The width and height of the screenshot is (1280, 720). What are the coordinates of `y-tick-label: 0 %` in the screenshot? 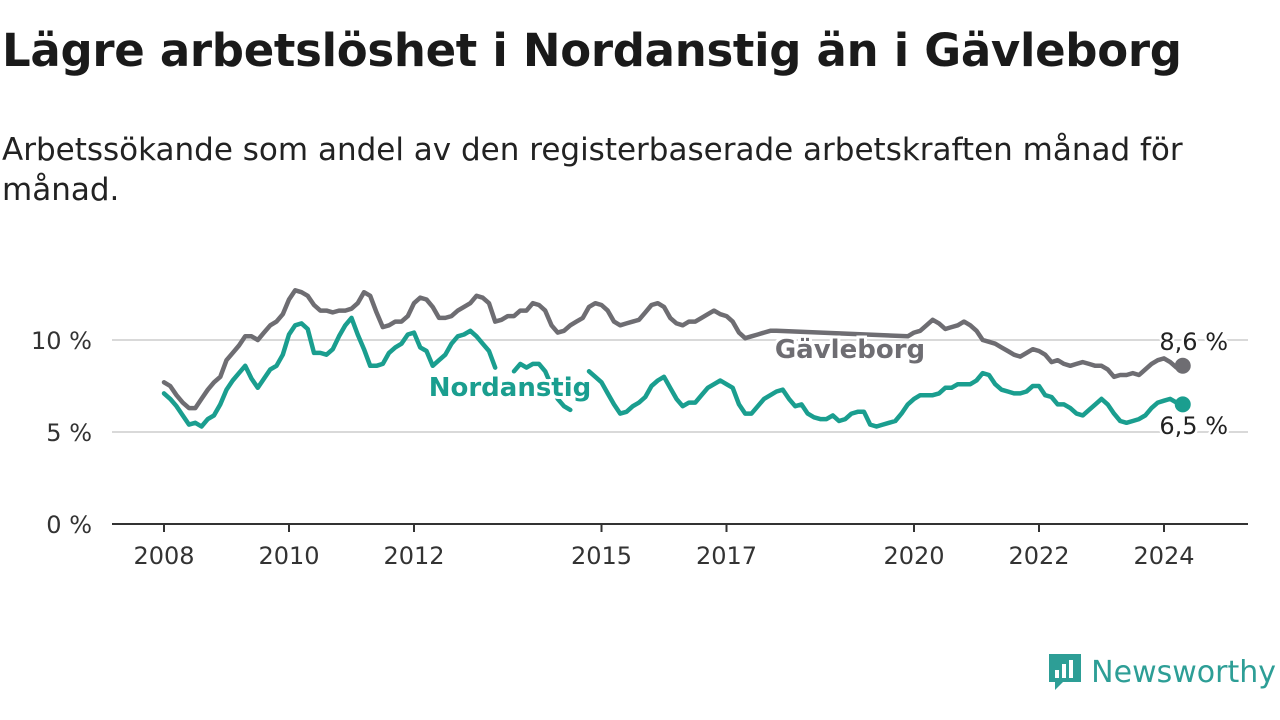 It's located at (69, 525).